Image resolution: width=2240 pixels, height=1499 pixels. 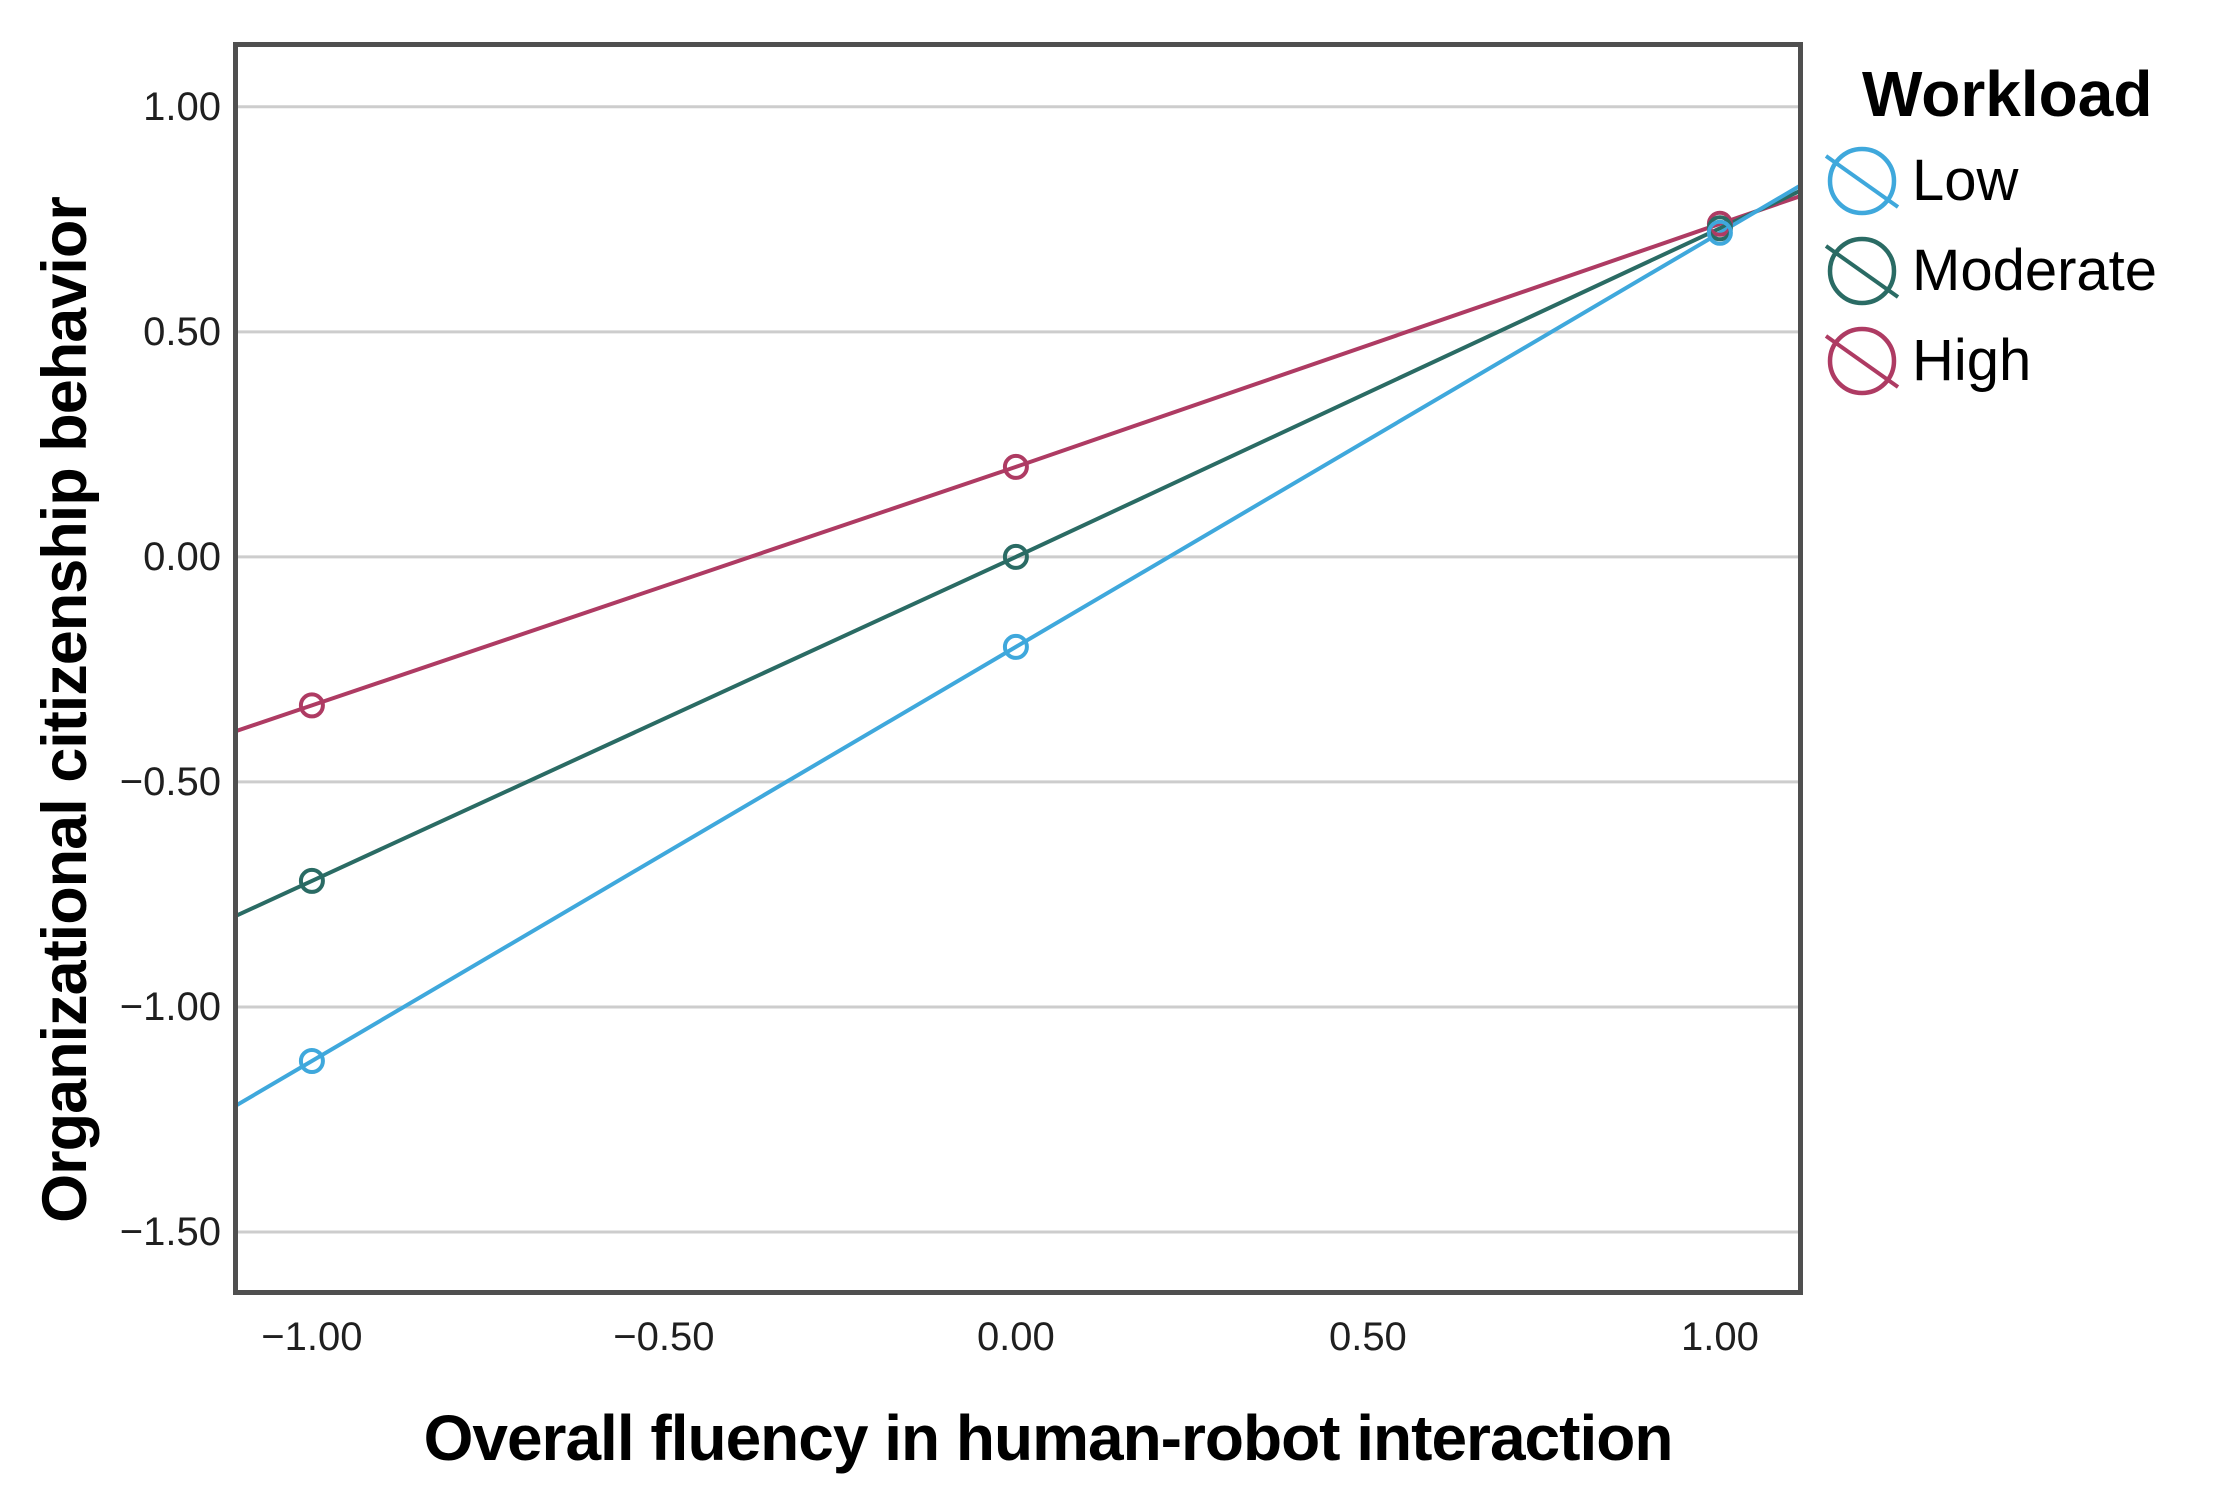 What do you see at coordinates (1972, 360) in the screenshot?
I see `legend-label: High` at bounding box center [1972, 360].